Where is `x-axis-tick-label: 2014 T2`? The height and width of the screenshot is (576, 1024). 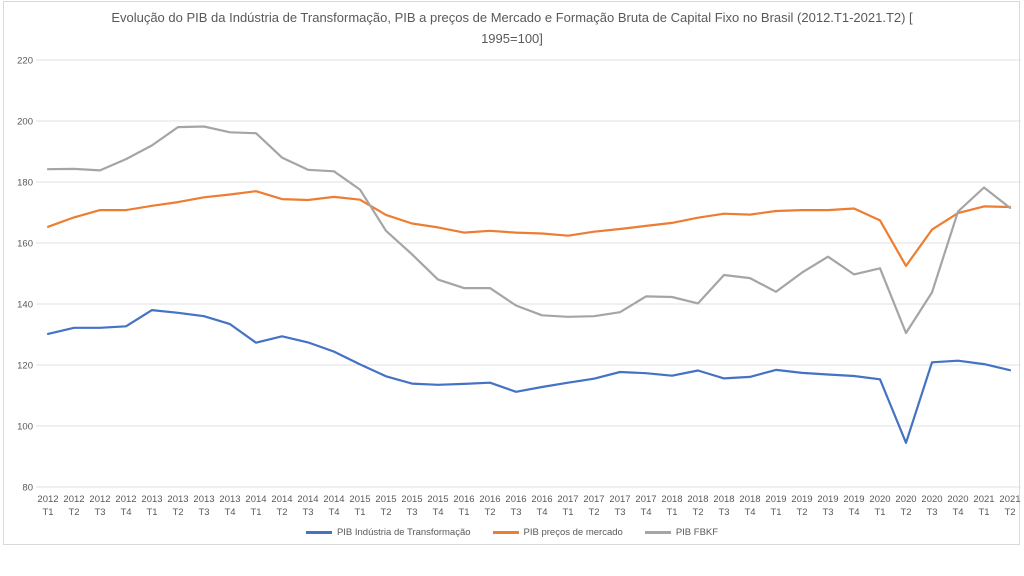
x-axis-tick-label: 2014 T2 is located at coordinates (281, 506).